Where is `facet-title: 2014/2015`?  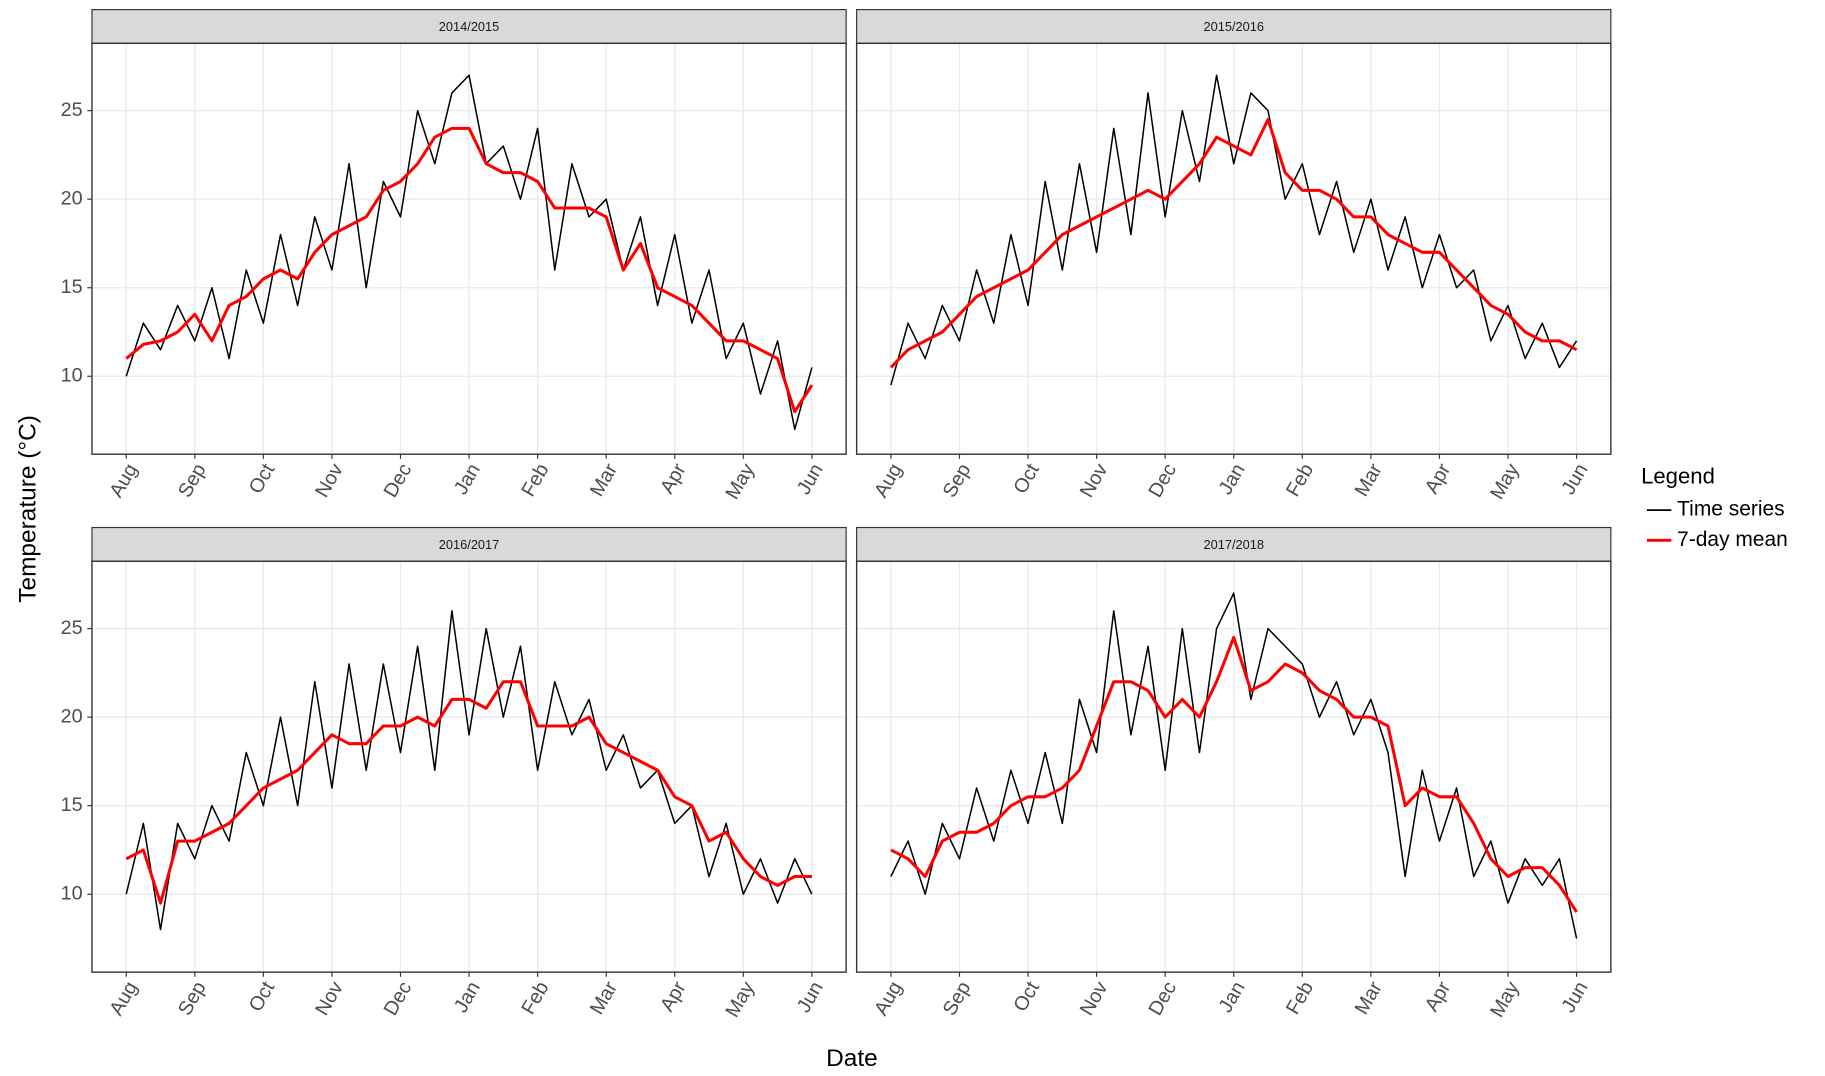
facet-title: 2014/2015 is located at coordinates (469, 26).